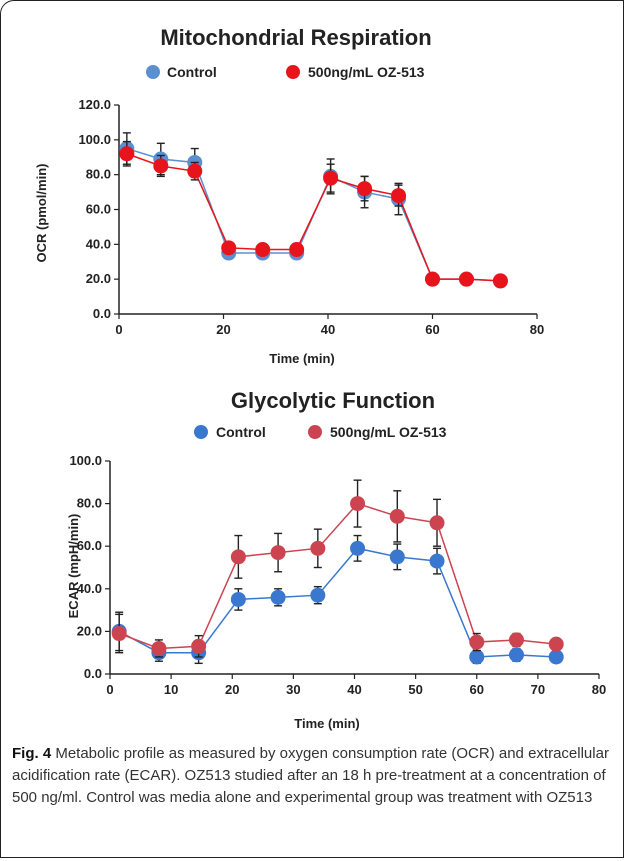 This screenshot has height=861, width=627. I want to click on x-tick-label: 50, so click(415, 689).